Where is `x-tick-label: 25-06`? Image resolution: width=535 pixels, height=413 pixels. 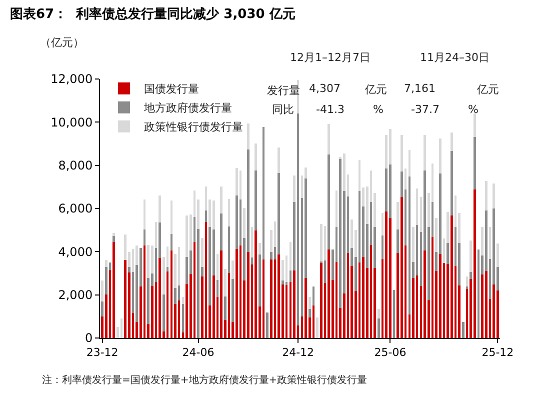 x-tick-label: 25-06 is located at coordinates (390, 353).